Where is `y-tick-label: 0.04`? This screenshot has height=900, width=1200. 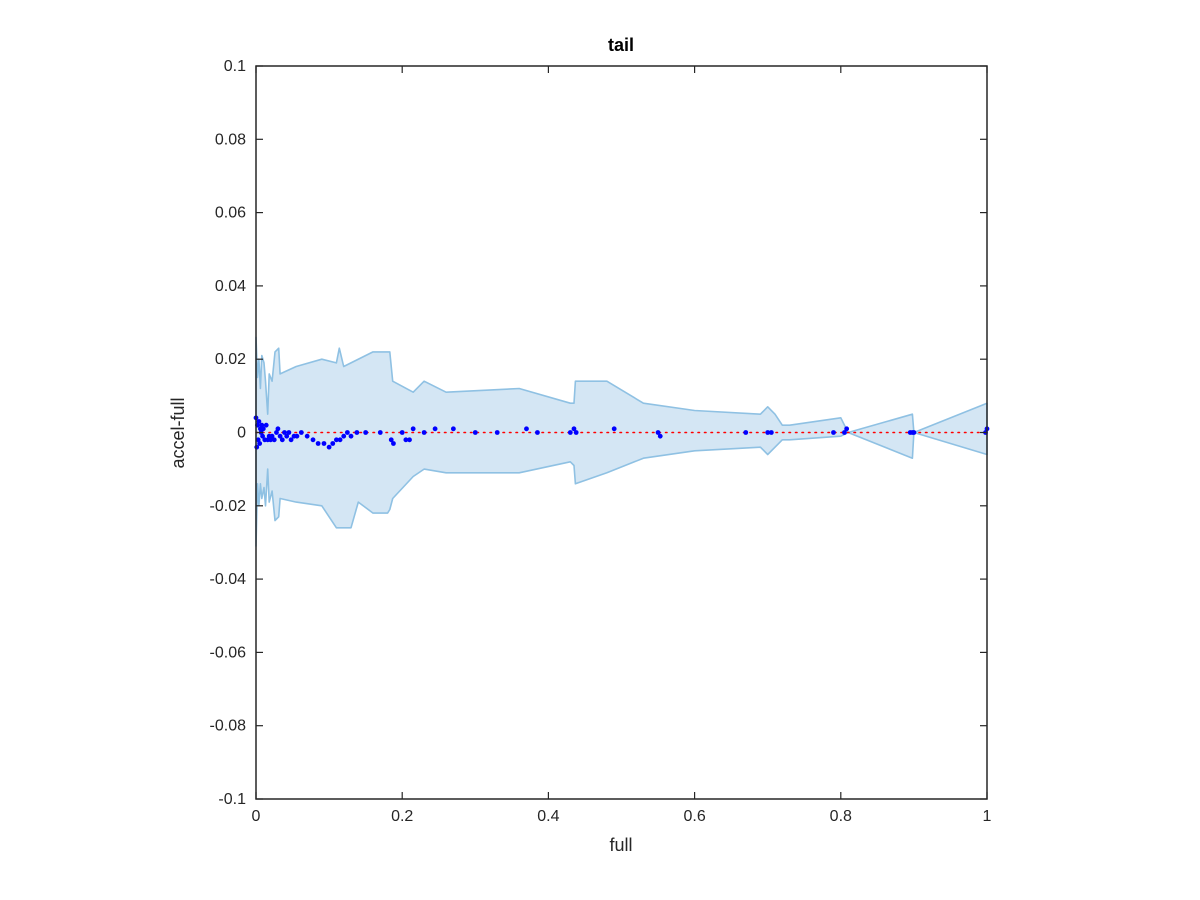 y-tick-label: 0.04 is located at coordinates (230, 286).